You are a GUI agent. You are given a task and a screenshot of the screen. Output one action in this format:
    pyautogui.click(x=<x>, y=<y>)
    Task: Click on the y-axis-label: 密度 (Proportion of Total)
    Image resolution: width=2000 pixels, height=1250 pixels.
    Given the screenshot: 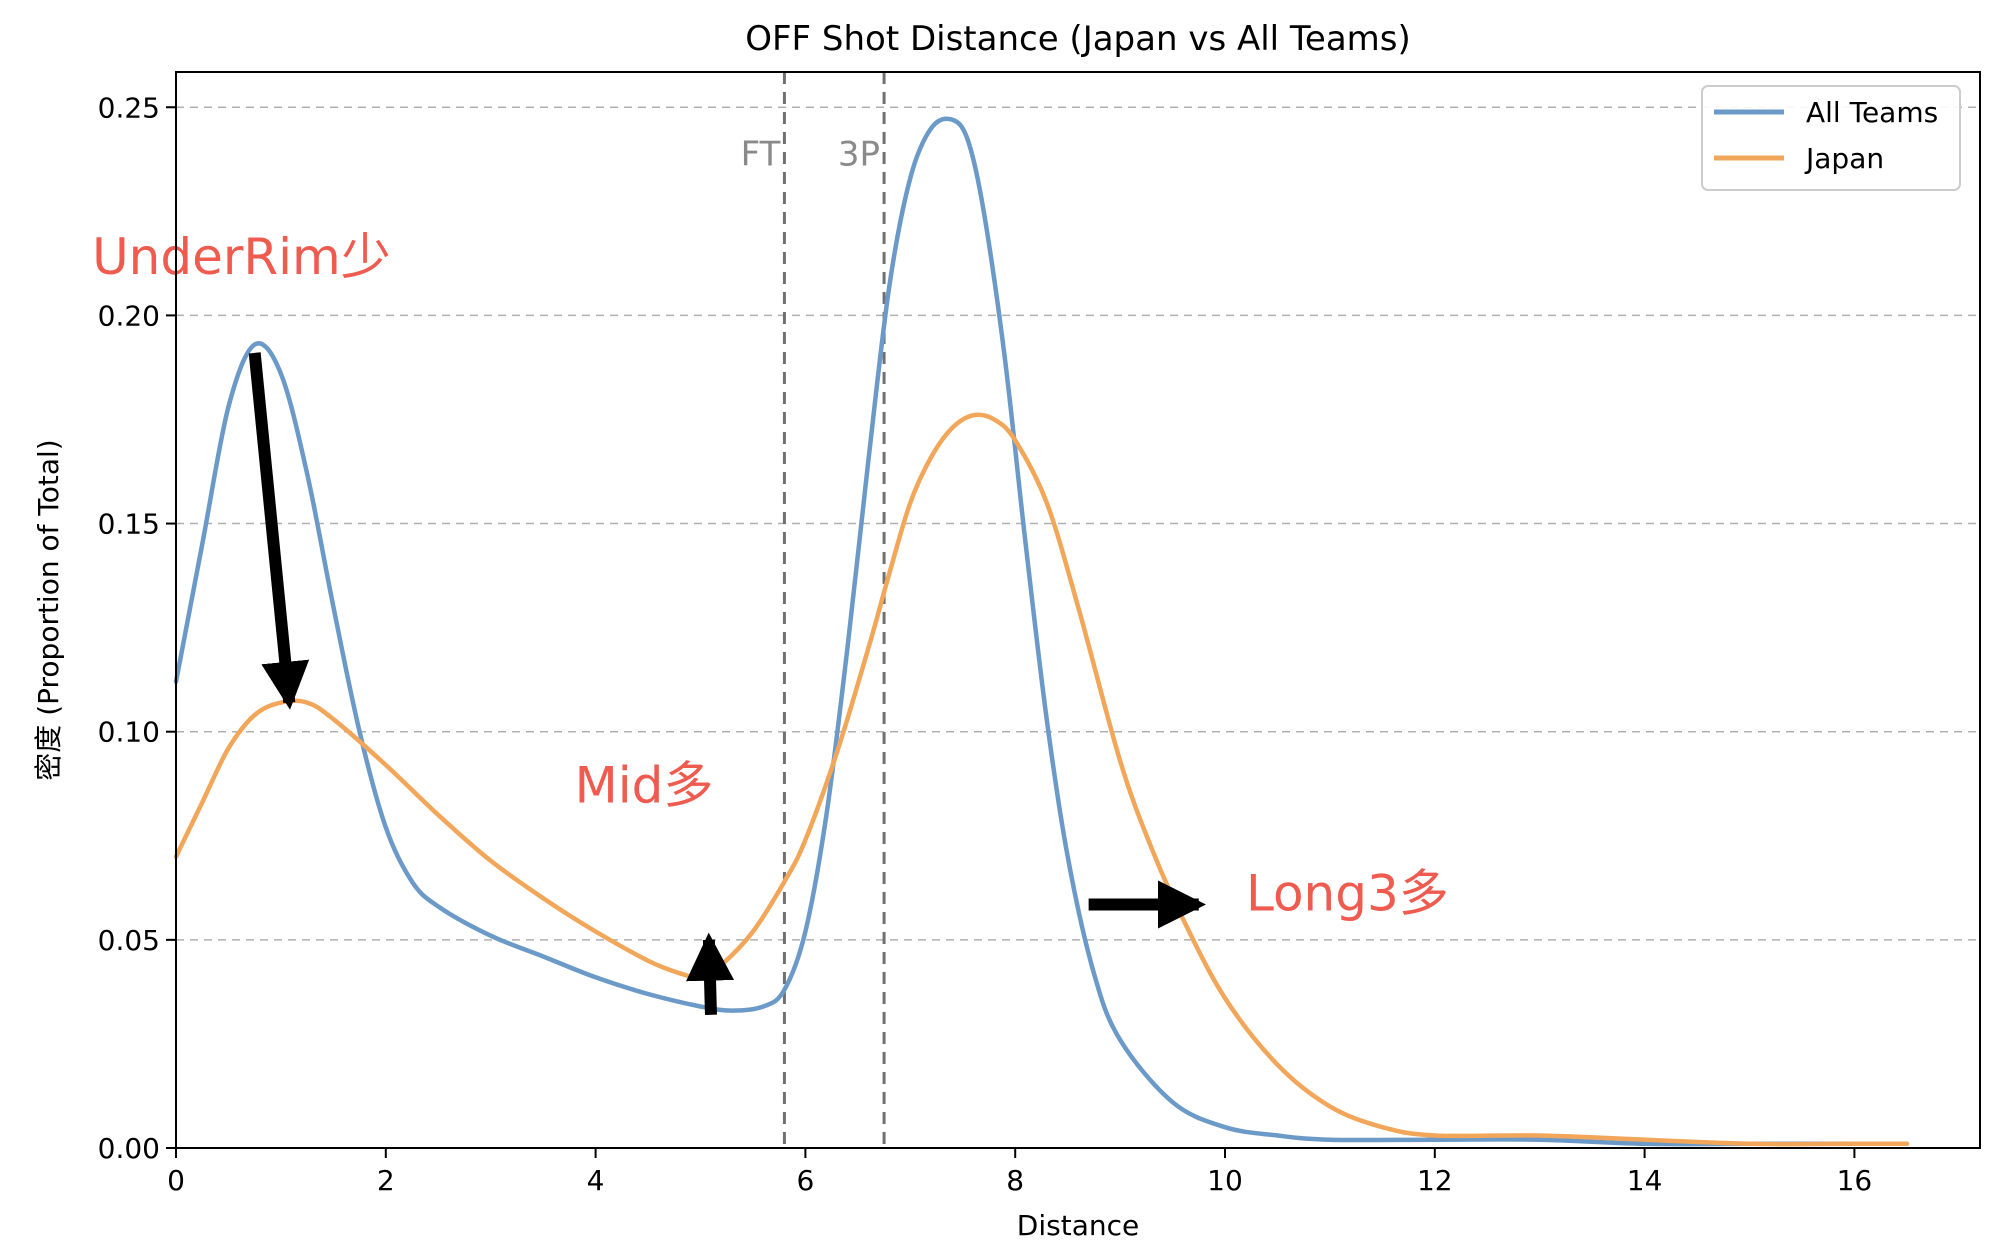 What is the action you would take?
    pyautogui.click(x=48, y=609)
    